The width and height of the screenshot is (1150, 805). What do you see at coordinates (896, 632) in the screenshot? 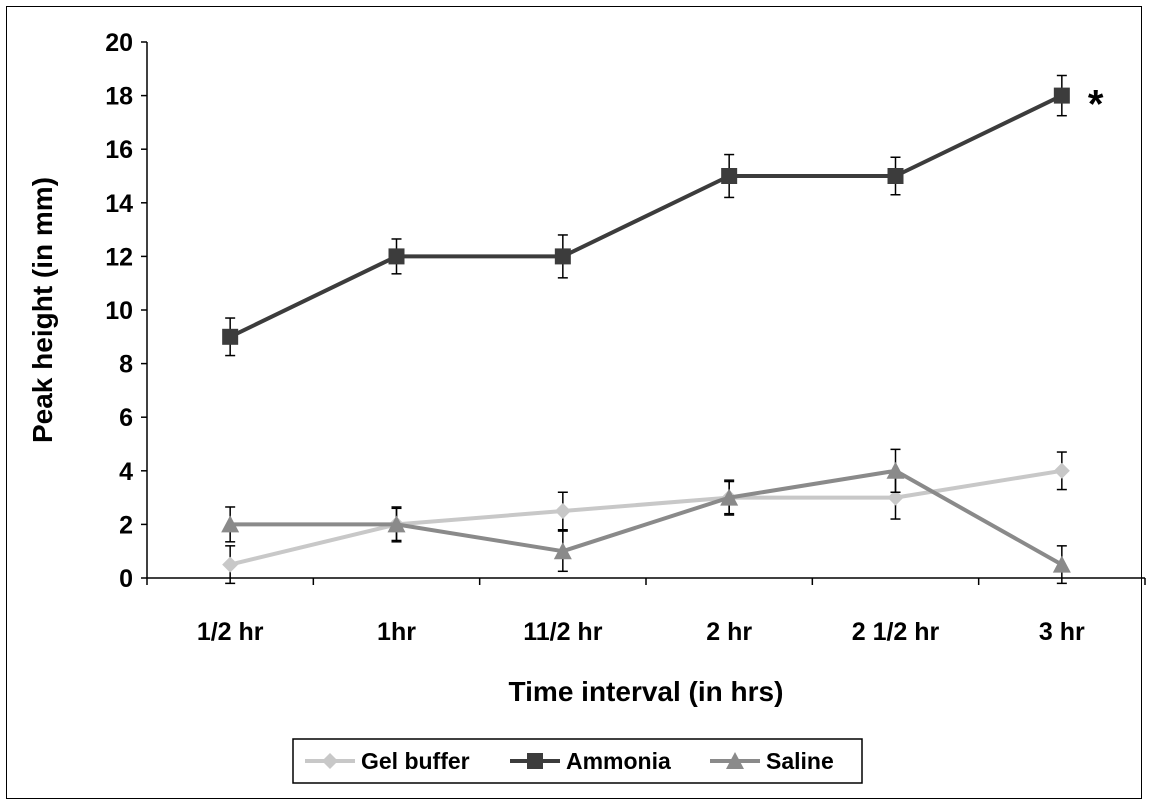
I see `x-tick-label: 2 1/2 hr` at bounding box center [896, 632].